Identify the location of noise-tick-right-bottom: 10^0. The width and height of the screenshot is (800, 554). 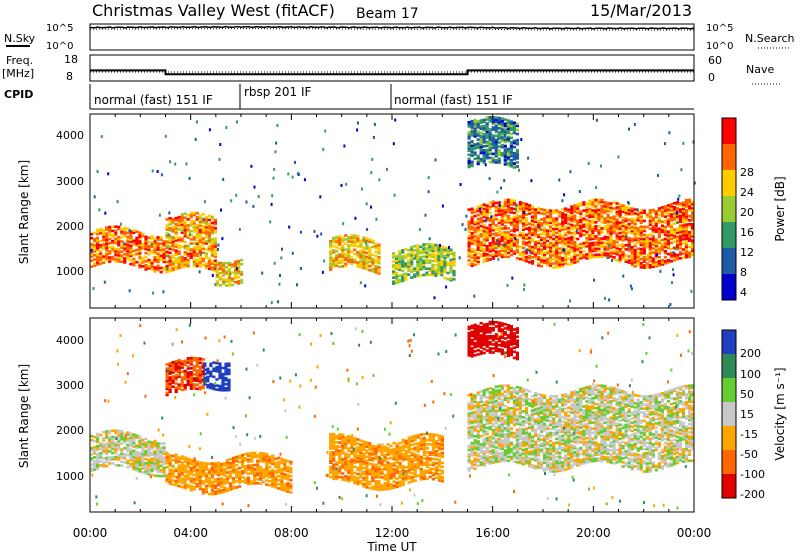
(719, 46).